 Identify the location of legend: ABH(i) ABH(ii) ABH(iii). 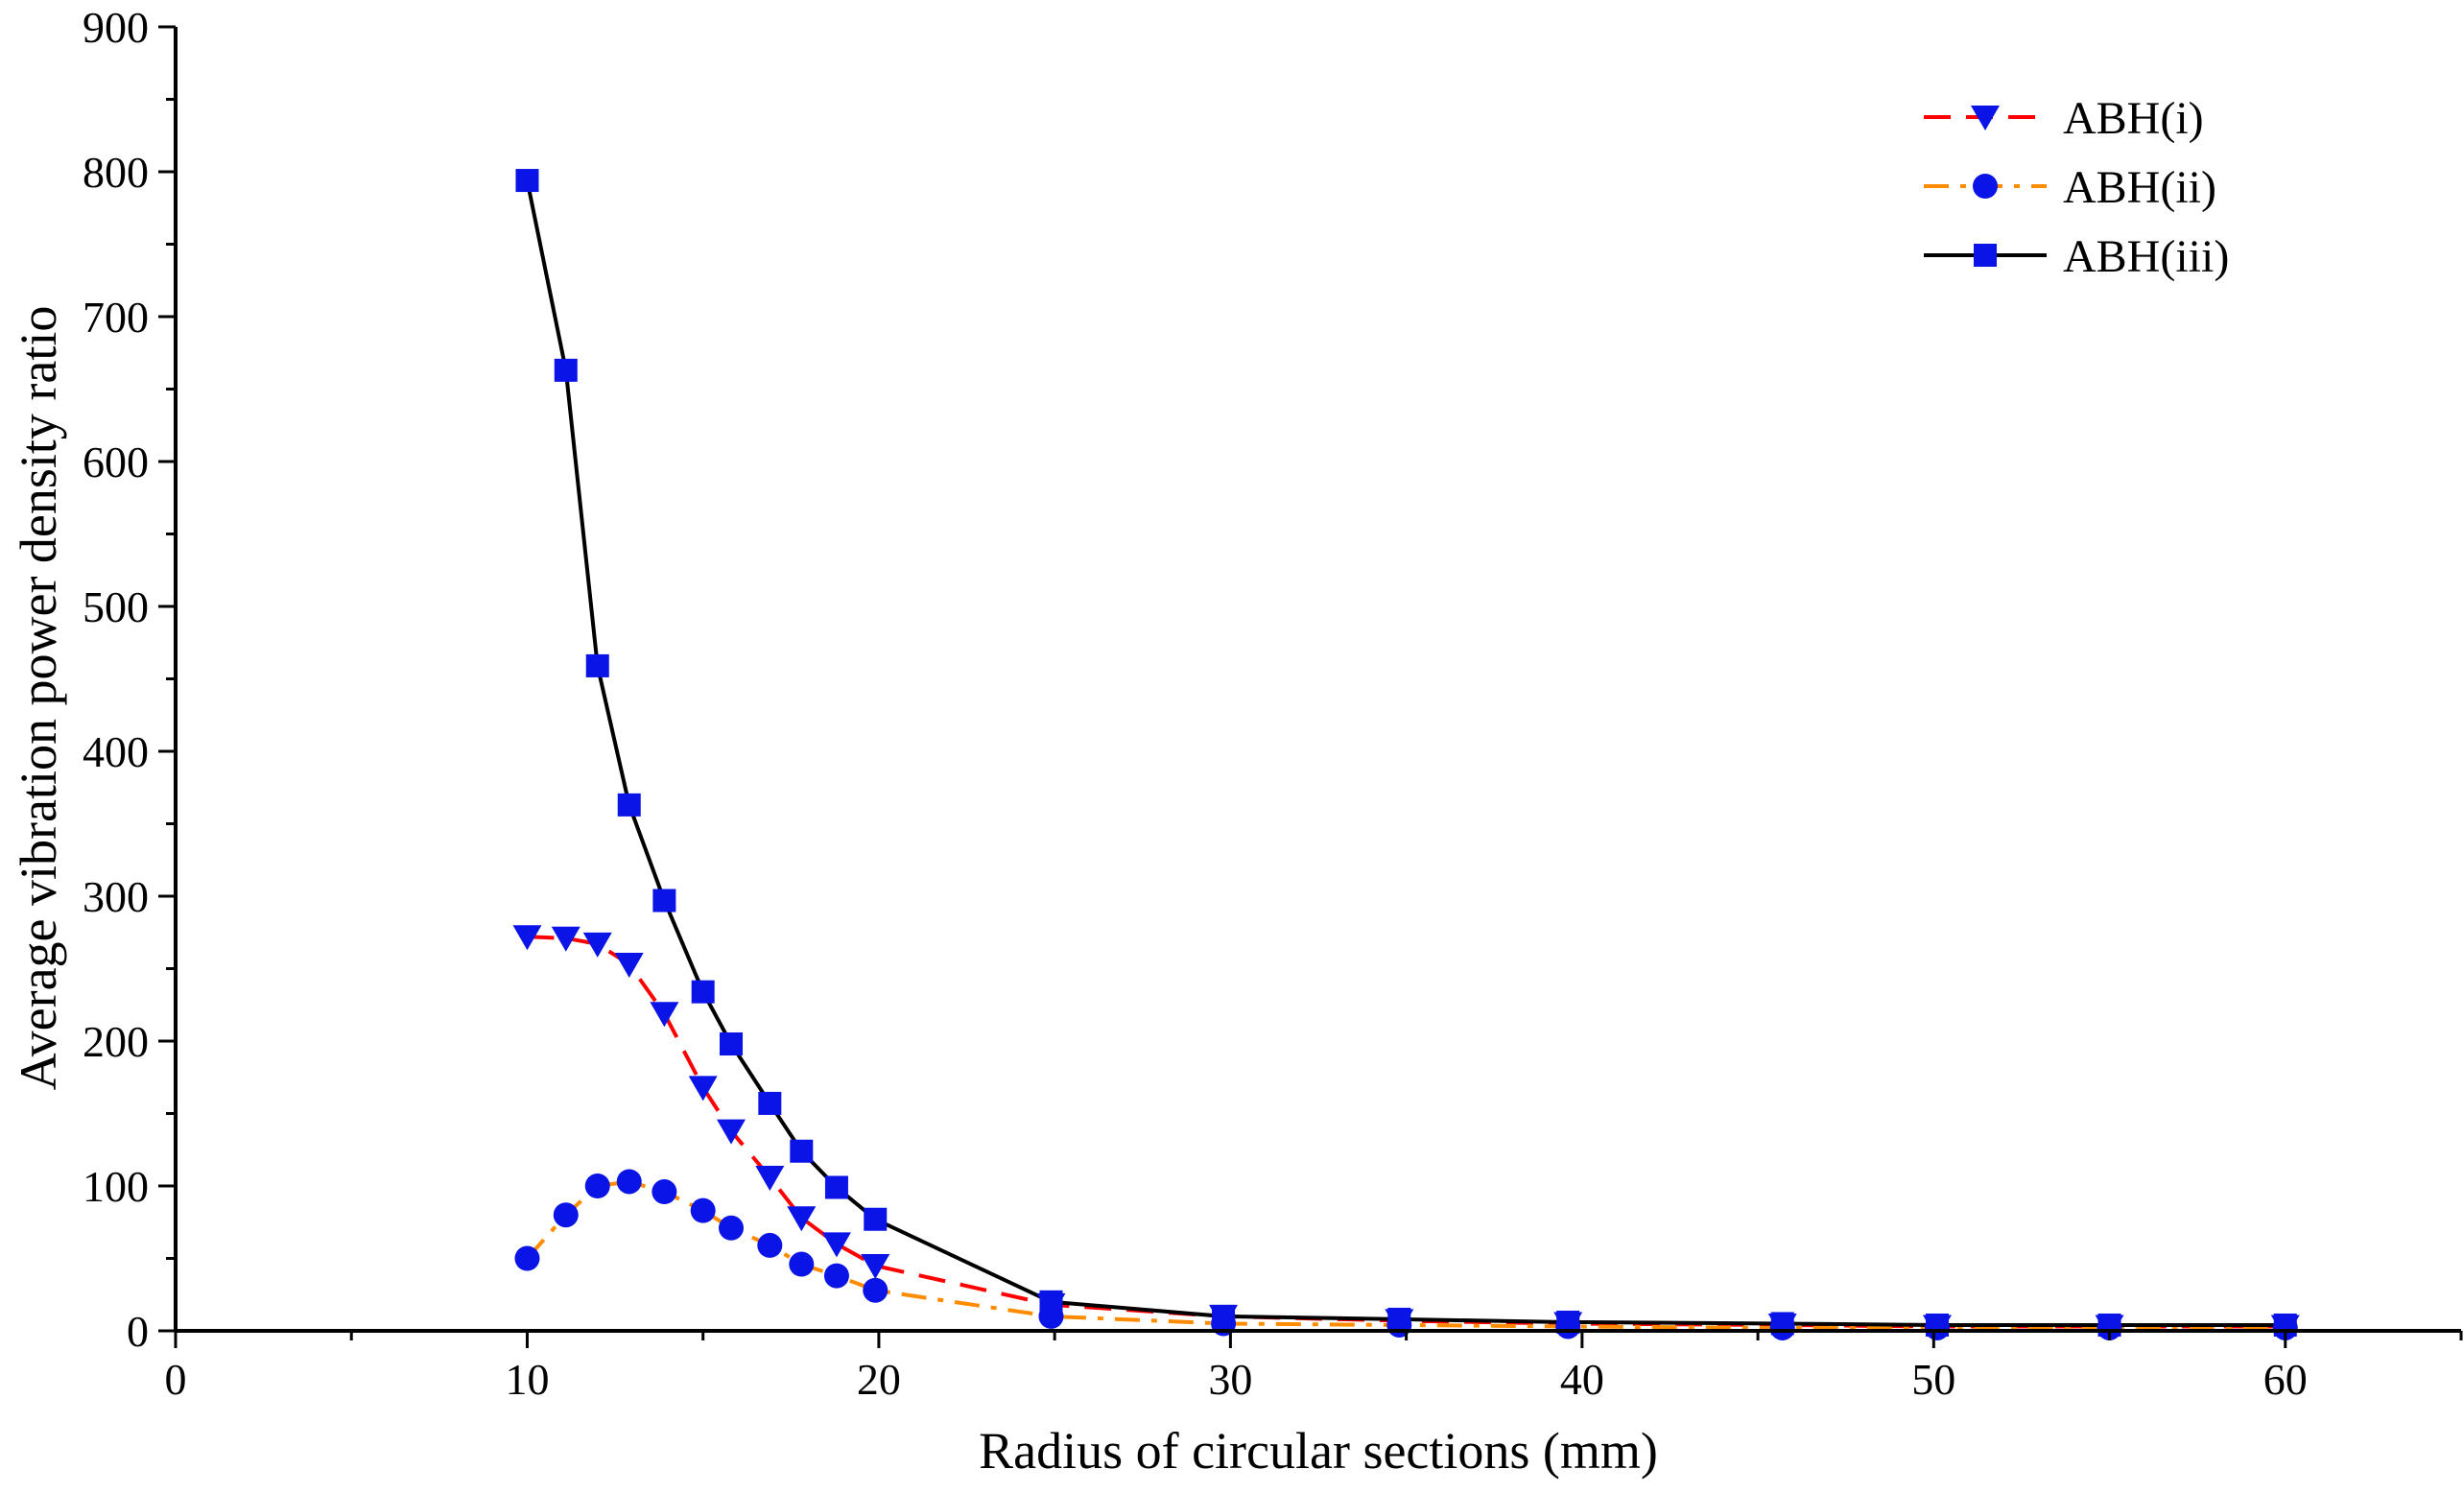
(2076, 187).